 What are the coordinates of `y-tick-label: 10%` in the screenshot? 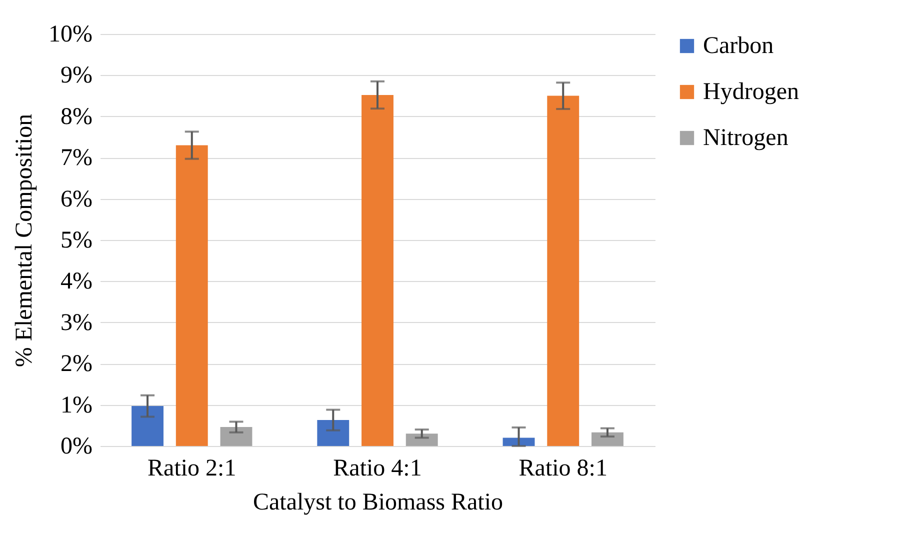 It's located at (70, 35).